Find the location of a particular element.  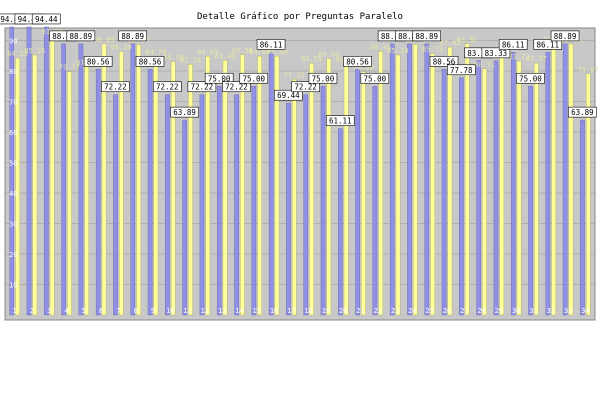

value-label-series-2: 83.49 is located at coordinates (225, 56).